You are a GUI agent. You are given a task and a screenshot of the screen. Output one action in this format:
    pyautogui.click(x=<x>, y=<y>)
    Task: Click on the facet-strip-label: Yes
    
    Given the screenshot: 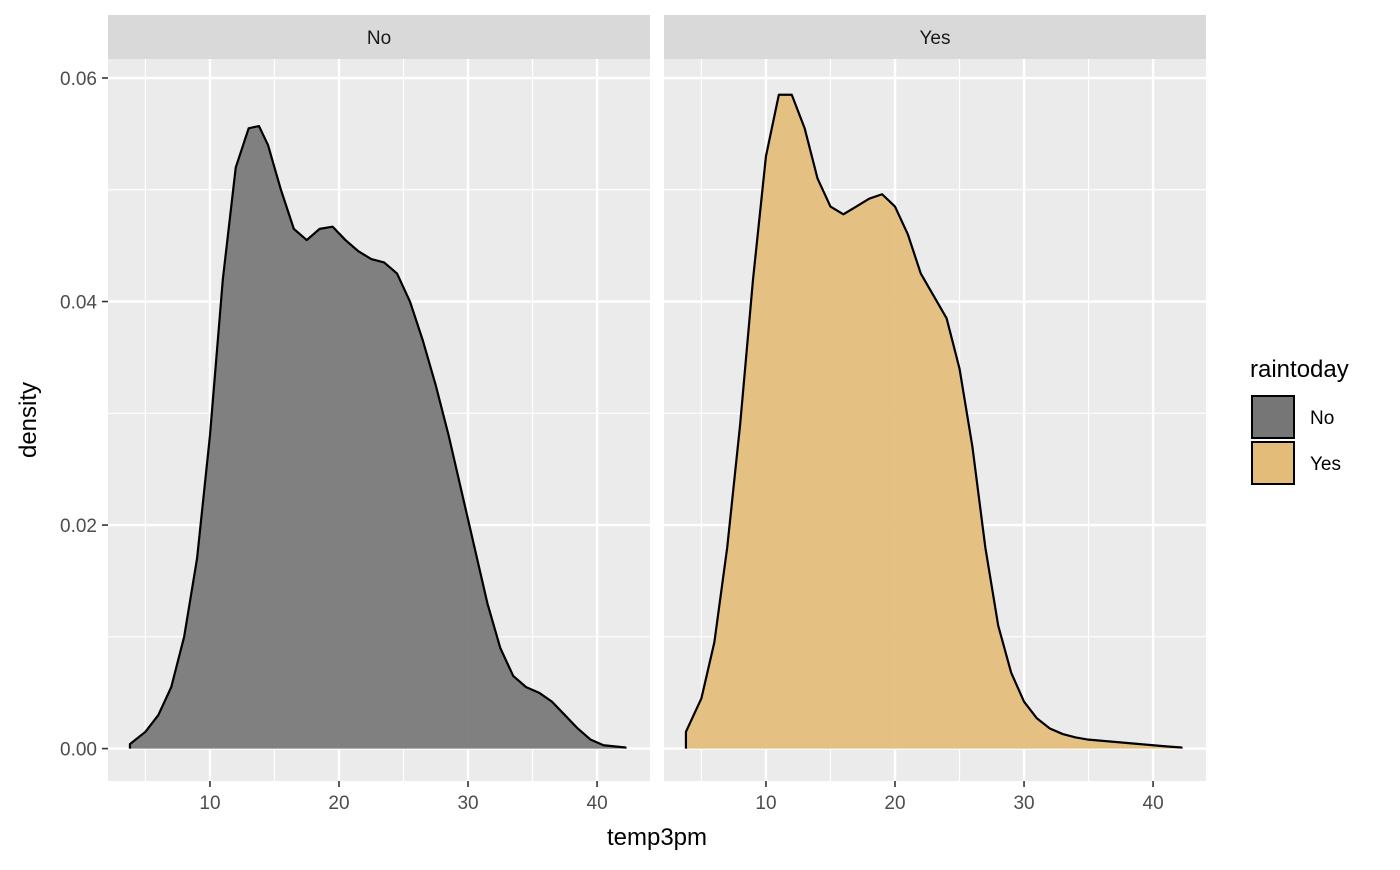 What is the action you would take?
    pyautogui.click(x=935, y=38)
    